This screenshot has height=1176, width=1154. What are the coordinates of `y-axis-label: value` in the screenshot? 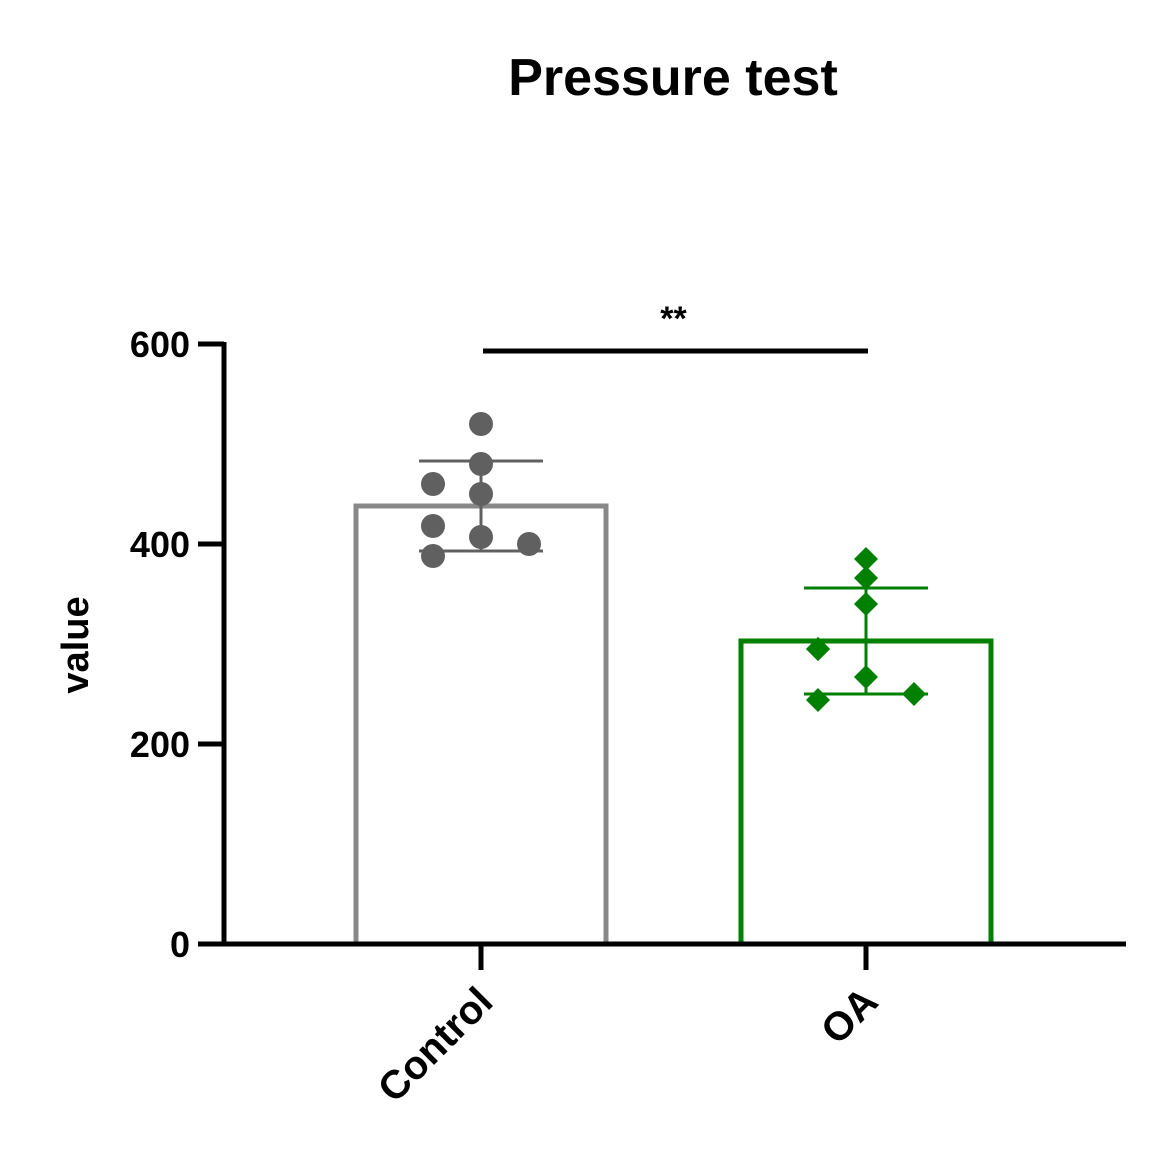 It's located at (76, 644).